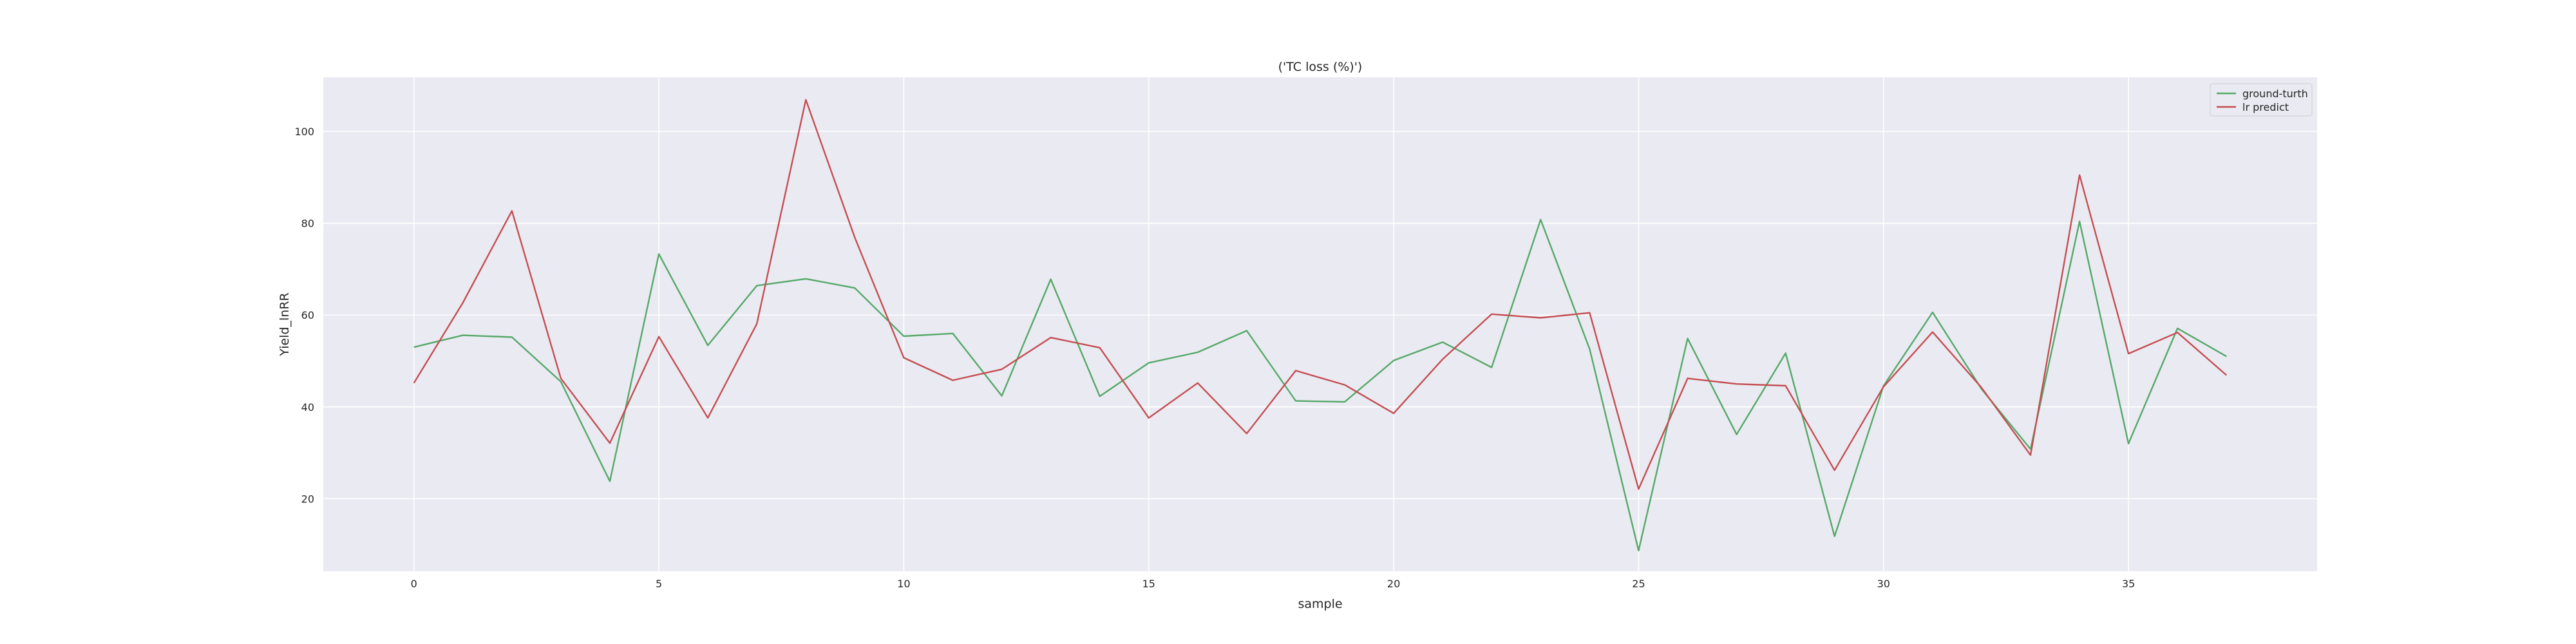 This screenshot has width=2576, height=644. I want to click on x-tick-label: 5, so click(659, 584).